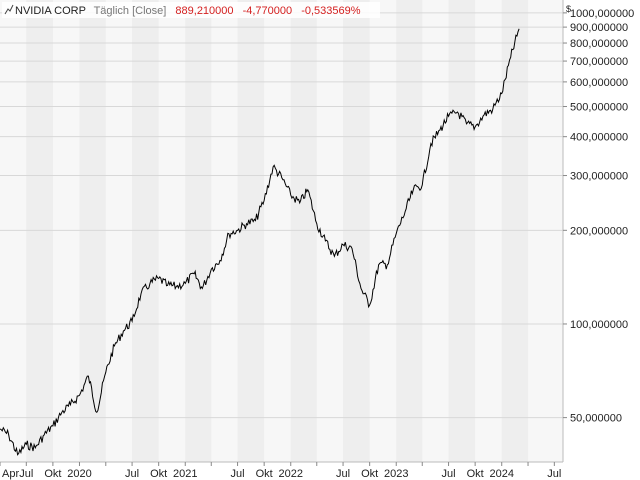  I want to click on x-tick-label: 2021, so click(185, 474).